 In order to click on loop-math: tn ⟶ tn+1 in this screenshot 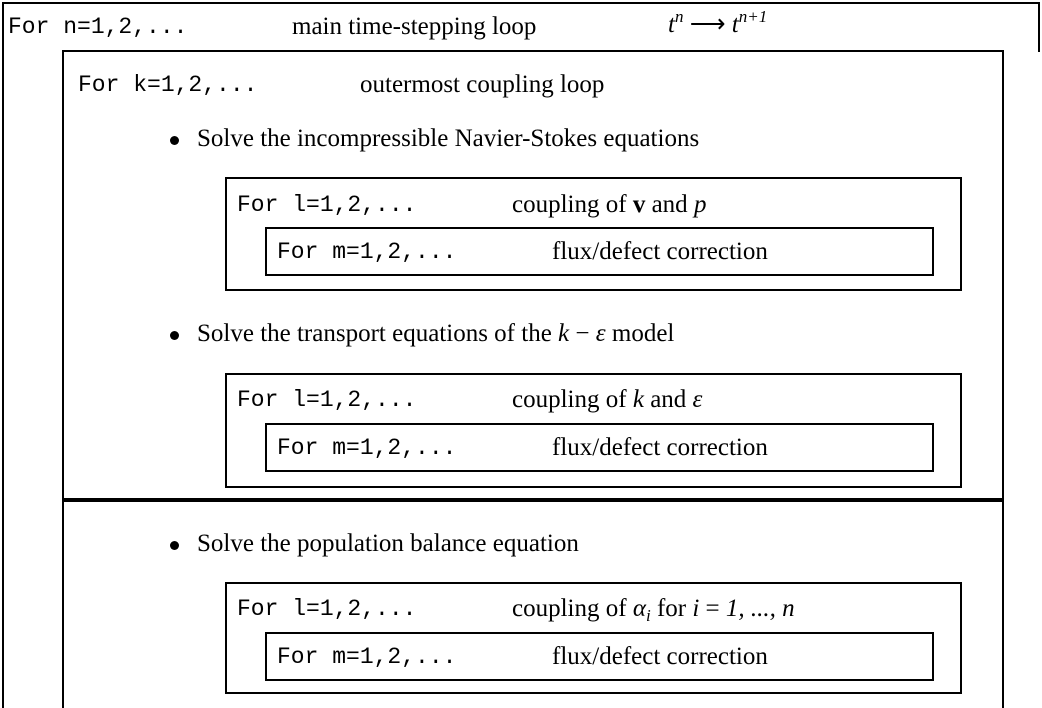, I will do `click(718, 23)`.